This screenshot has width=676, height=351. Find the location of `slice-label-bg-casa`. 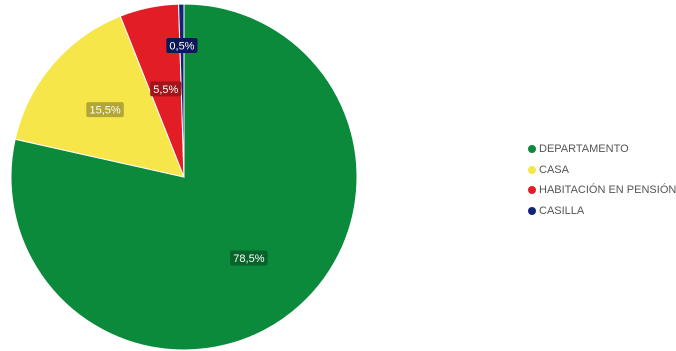

slice-label-bg-casa is located at coordinates (105, 110).